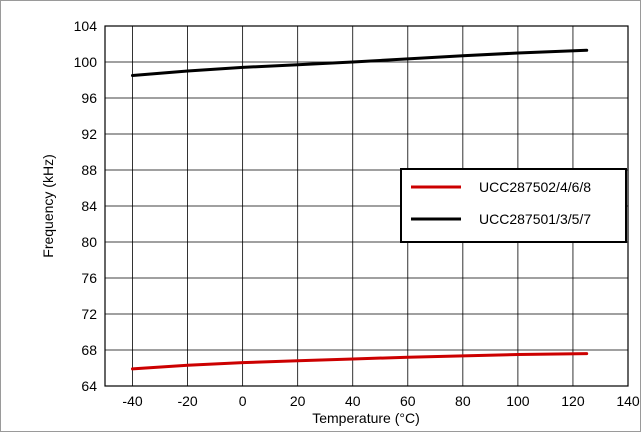  What do you see at coordinates (89, 350) in the screenshot?
I see `y-tick-label: 68` at bounding box center [89, 350].